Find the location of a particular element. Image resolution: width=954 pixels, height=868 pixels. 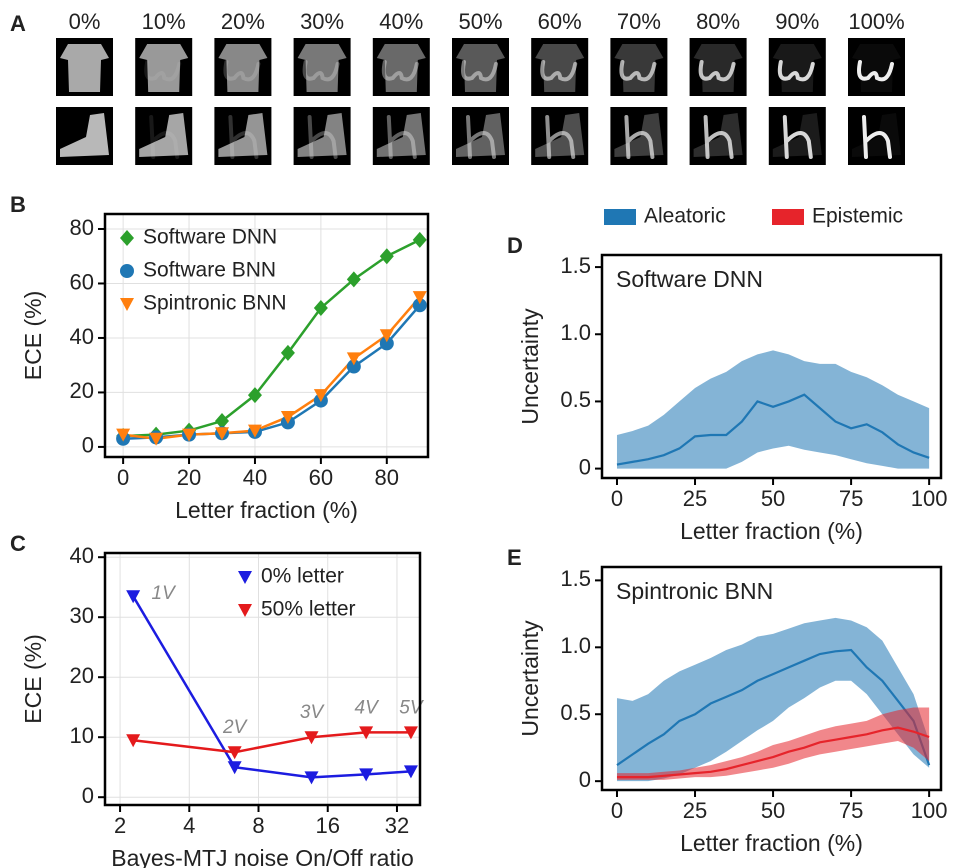

caption: 80% is located at coordinates (718, 21).